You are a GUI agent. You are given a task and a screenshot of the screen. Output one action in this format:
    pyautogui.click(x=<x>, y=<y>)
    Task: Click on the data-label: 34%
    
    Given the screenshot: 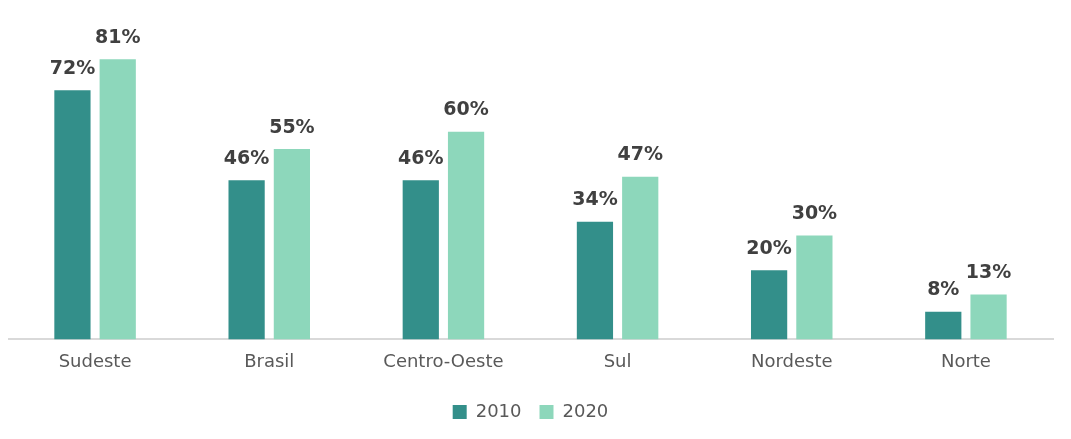 What is the action you would take?
    pyautogui.click(x=595, y=198)
    